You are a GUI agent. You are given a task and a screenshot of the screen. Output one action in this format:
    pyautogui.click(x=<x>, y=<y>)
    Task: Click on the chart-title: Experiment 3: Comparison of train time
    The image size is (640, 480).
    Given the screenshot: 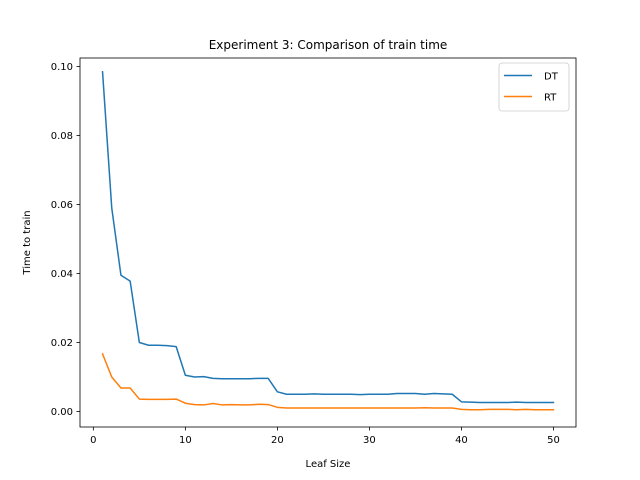 What is the action you would take?
    pyautogui.click(x=328, y=45)
    